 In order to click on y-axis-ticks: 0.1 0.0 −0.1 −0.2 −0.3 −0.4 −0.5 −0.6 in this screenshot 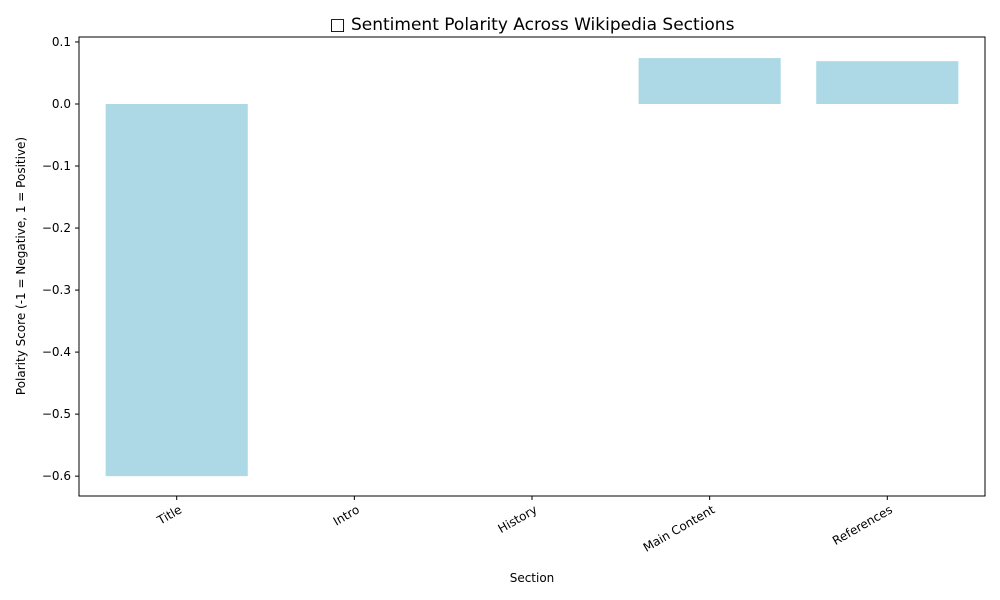, I will do `click(60, 259)`.